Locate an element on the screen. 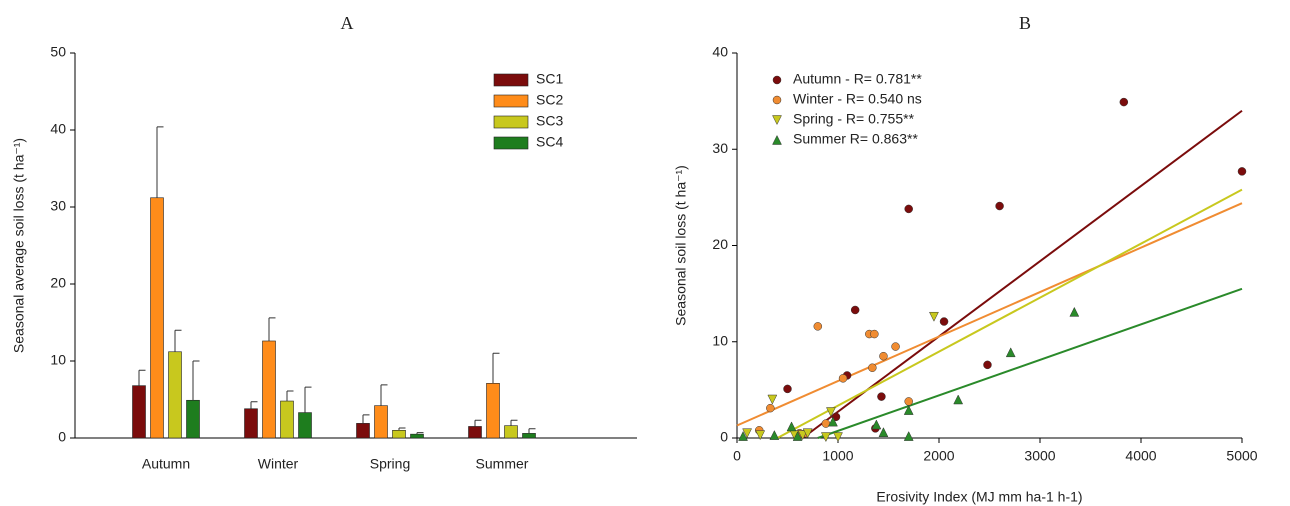  trend-line is located at coordinates (1030, 363).